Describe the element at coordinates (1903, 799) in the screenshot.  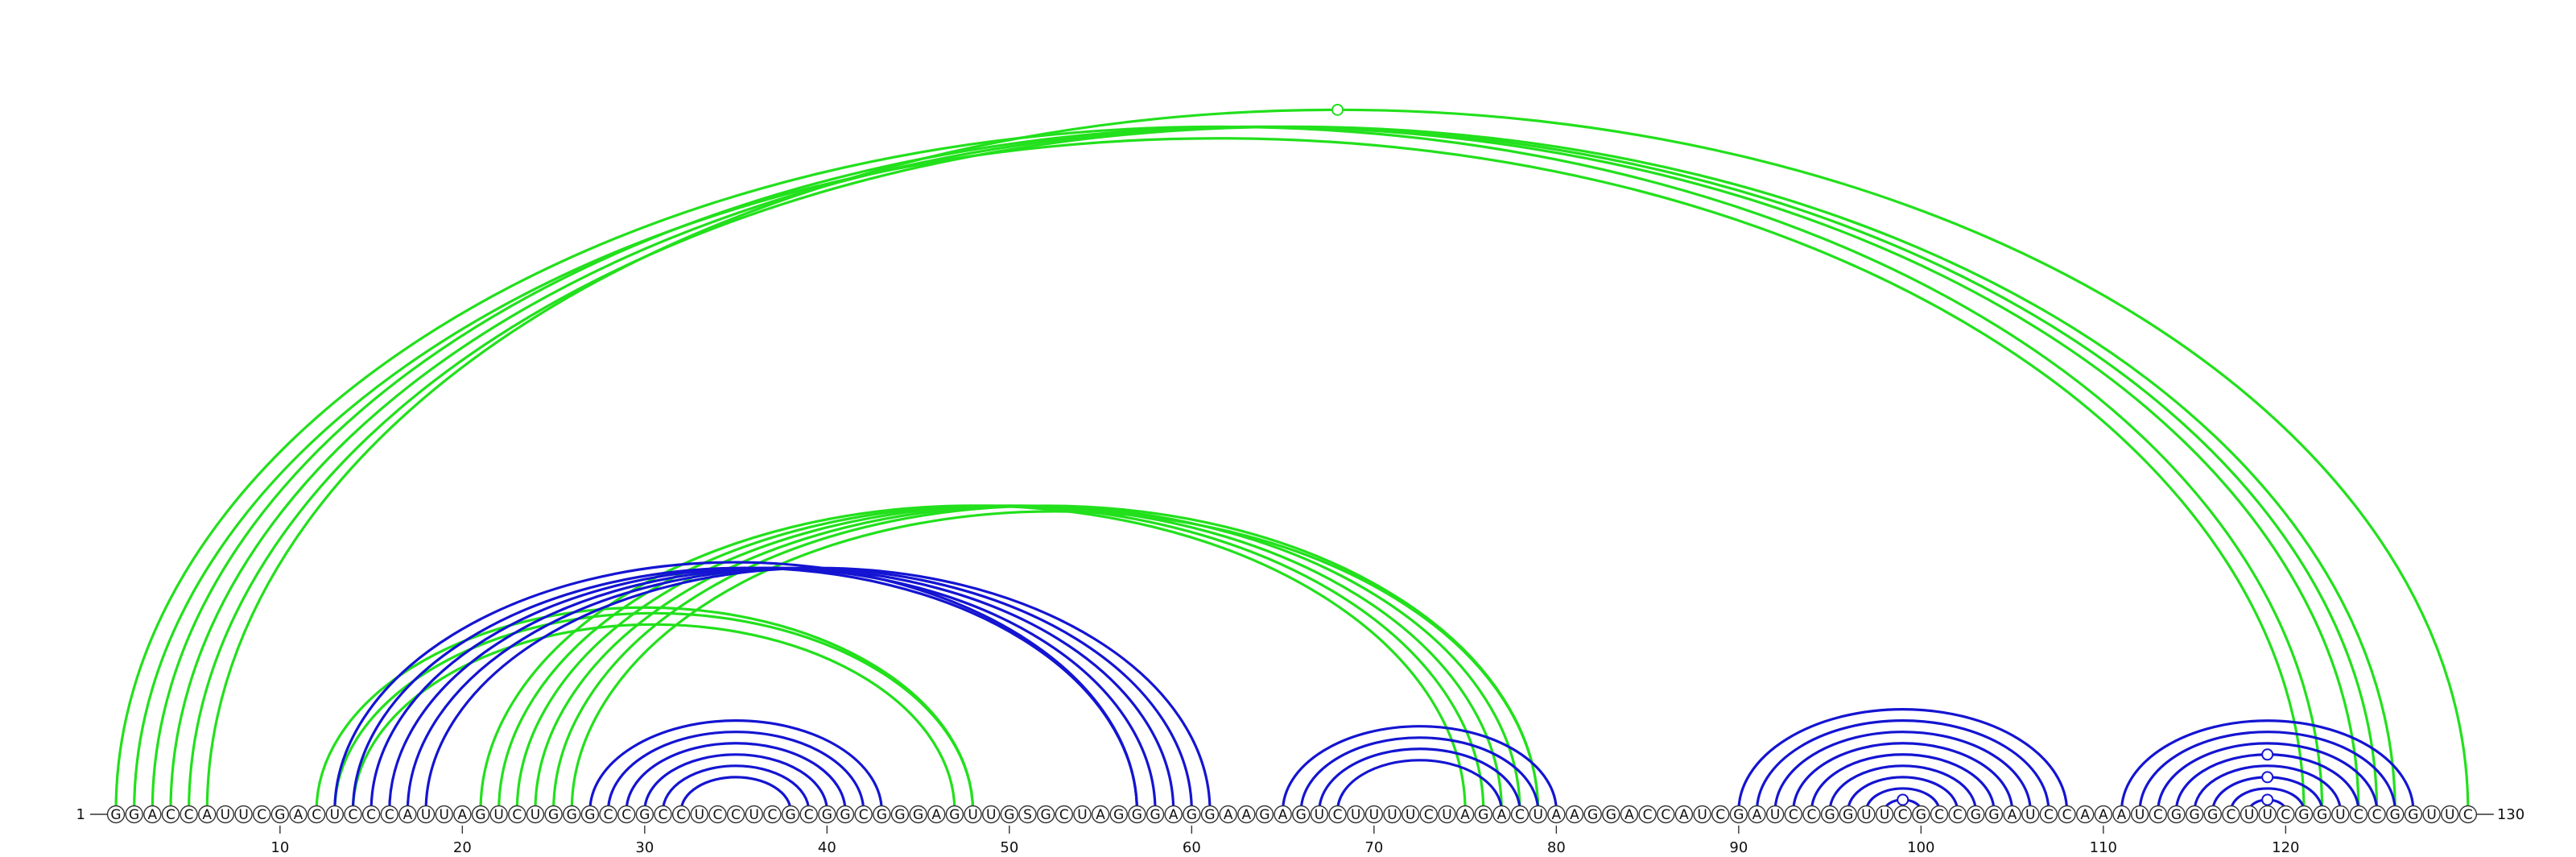
I see `arc-apex-marker` at that location.